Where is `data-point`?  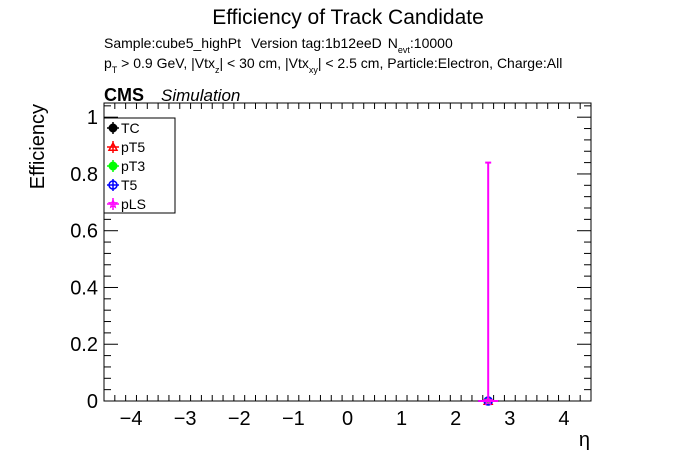
data-point is located at coordinates (488, 400).